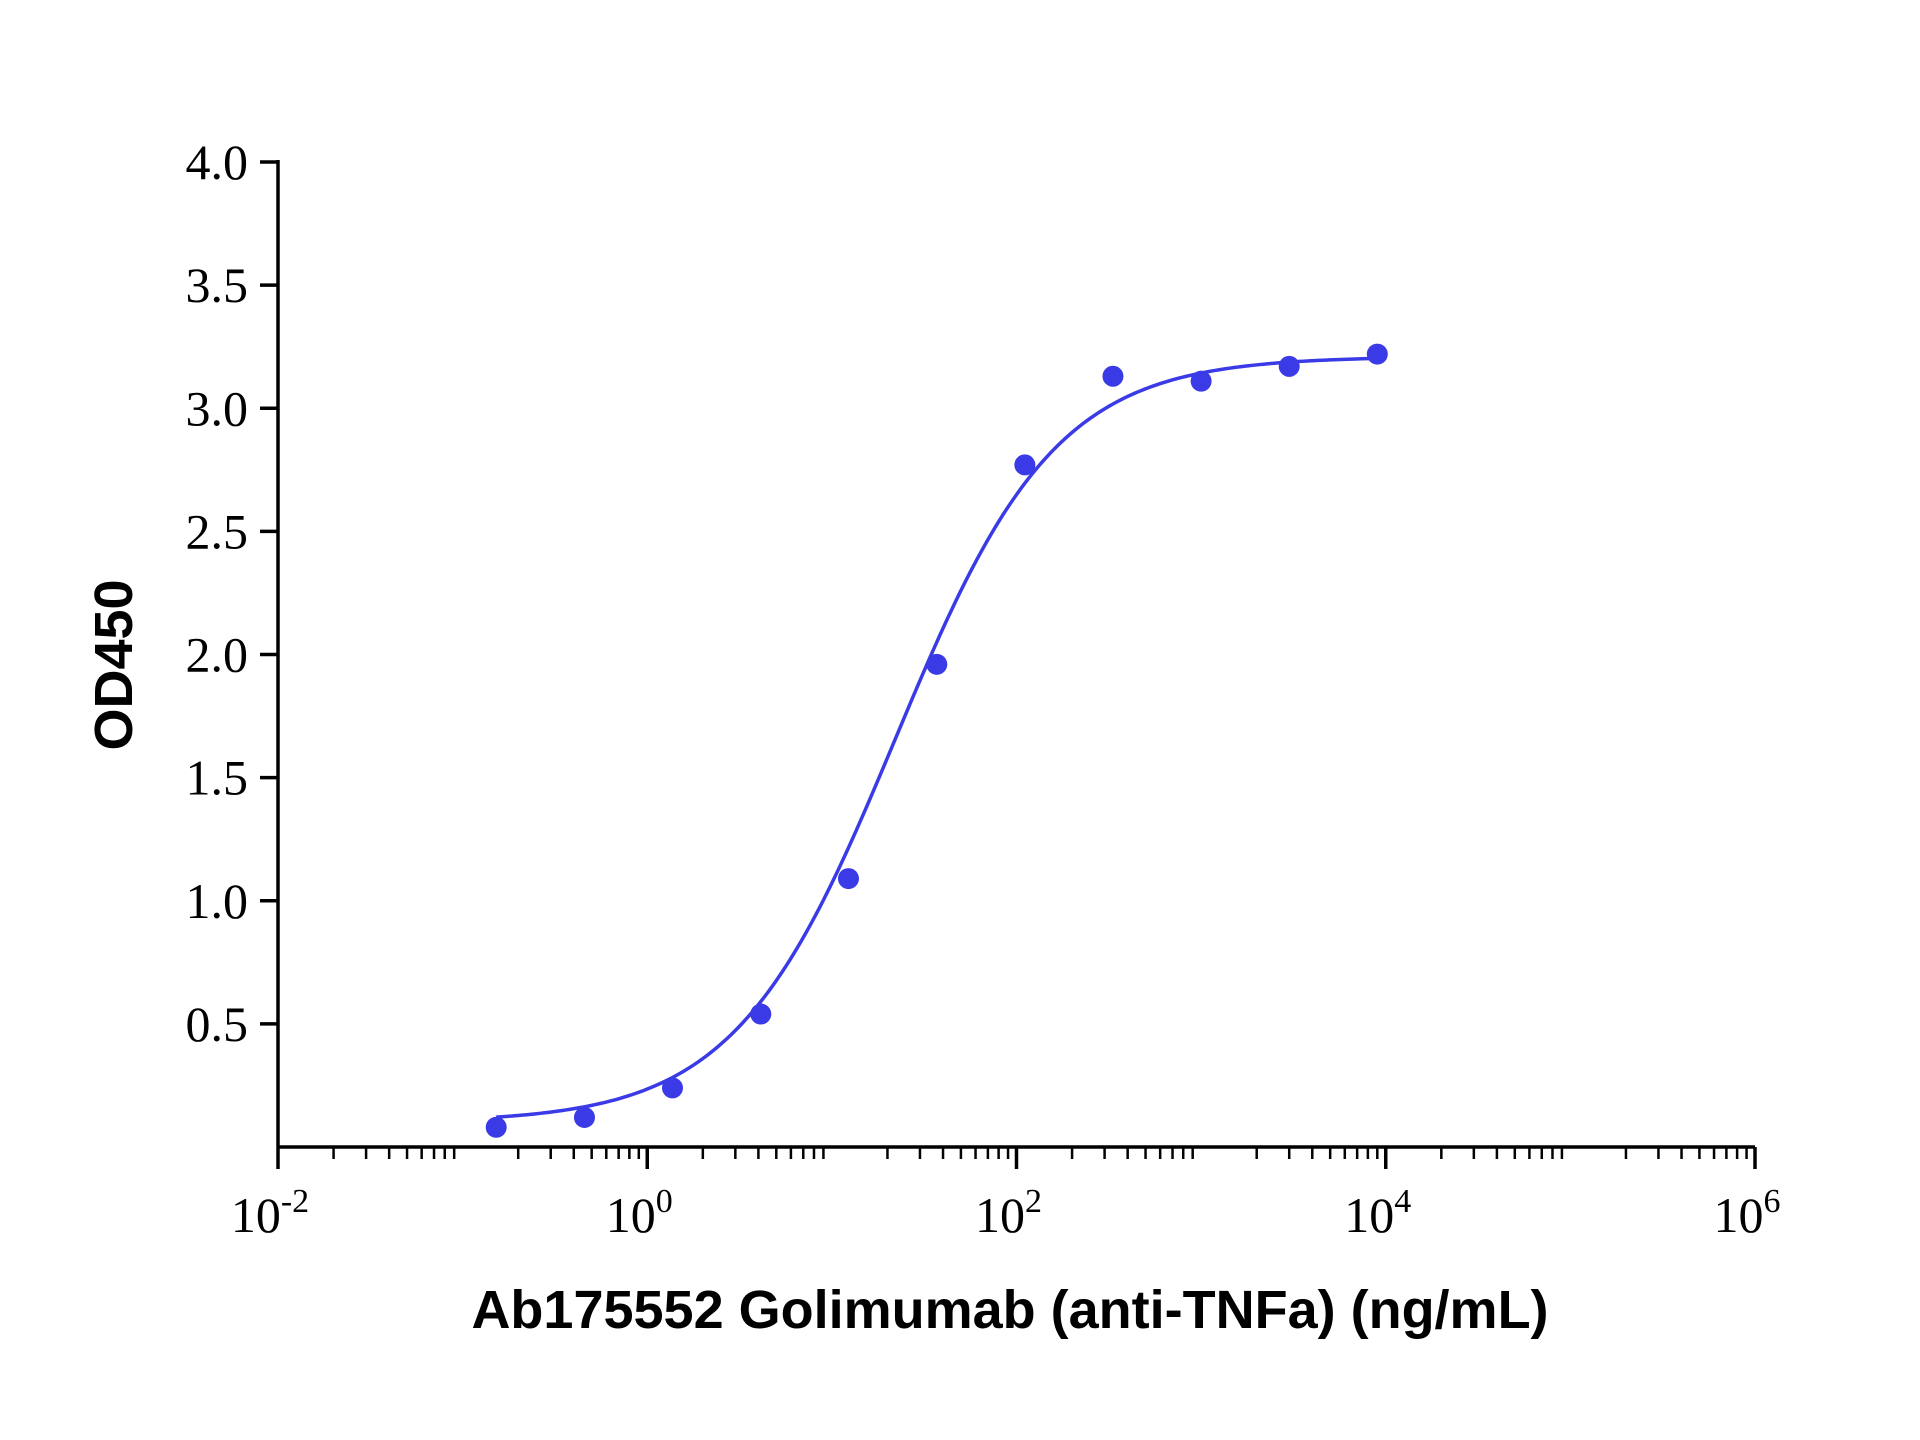 The image size is (1920, 1440). What do you see at coordinates (217, 655) in the screenshot?
I see `y-tick-label: 2.0` at bounding box center [217, 655].